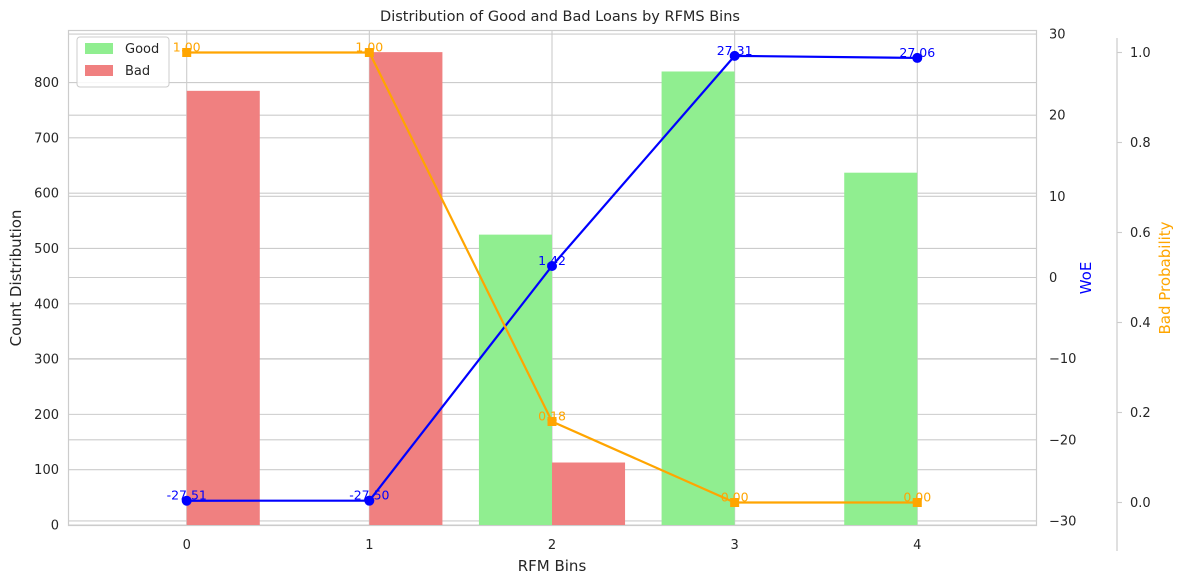  I want to click on y-tick-left: 400, so click(46, 304).